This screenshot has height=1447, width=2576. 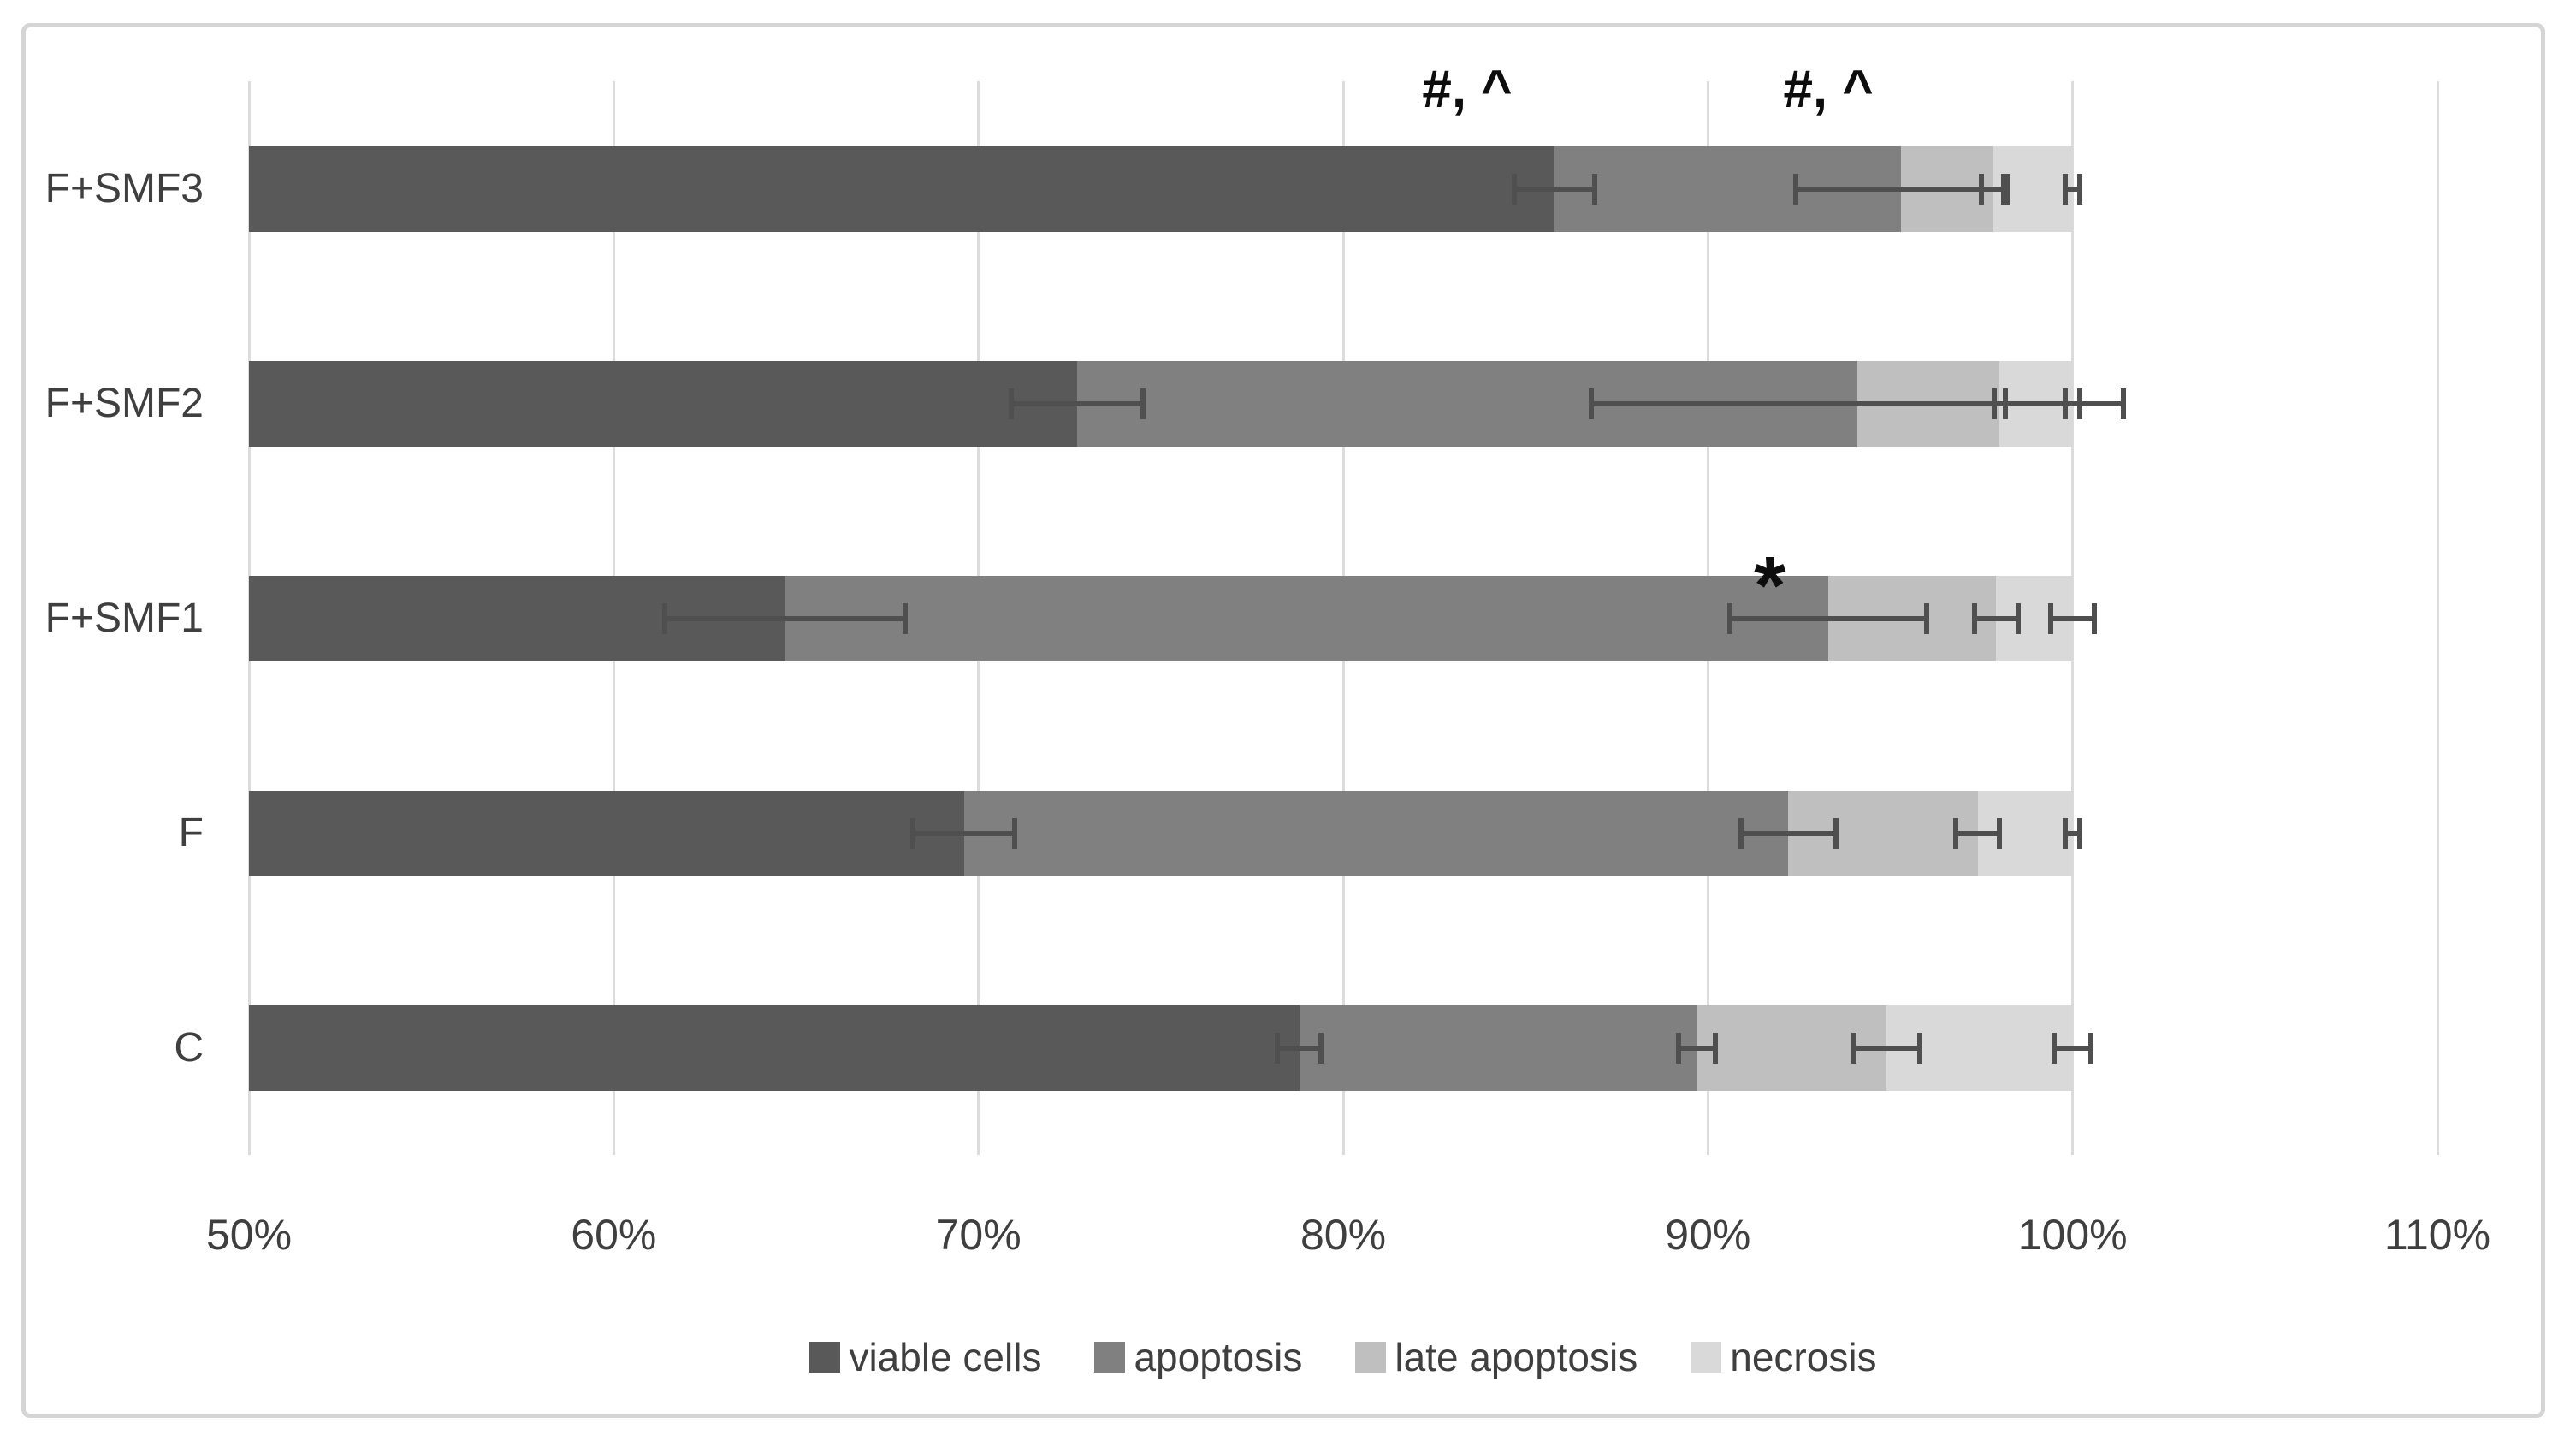 What do you see at coordinates (124, 403) in the screenshot?
I see `category-label-F+SMF2: F+SMF2` at bounding box center [124, 403].